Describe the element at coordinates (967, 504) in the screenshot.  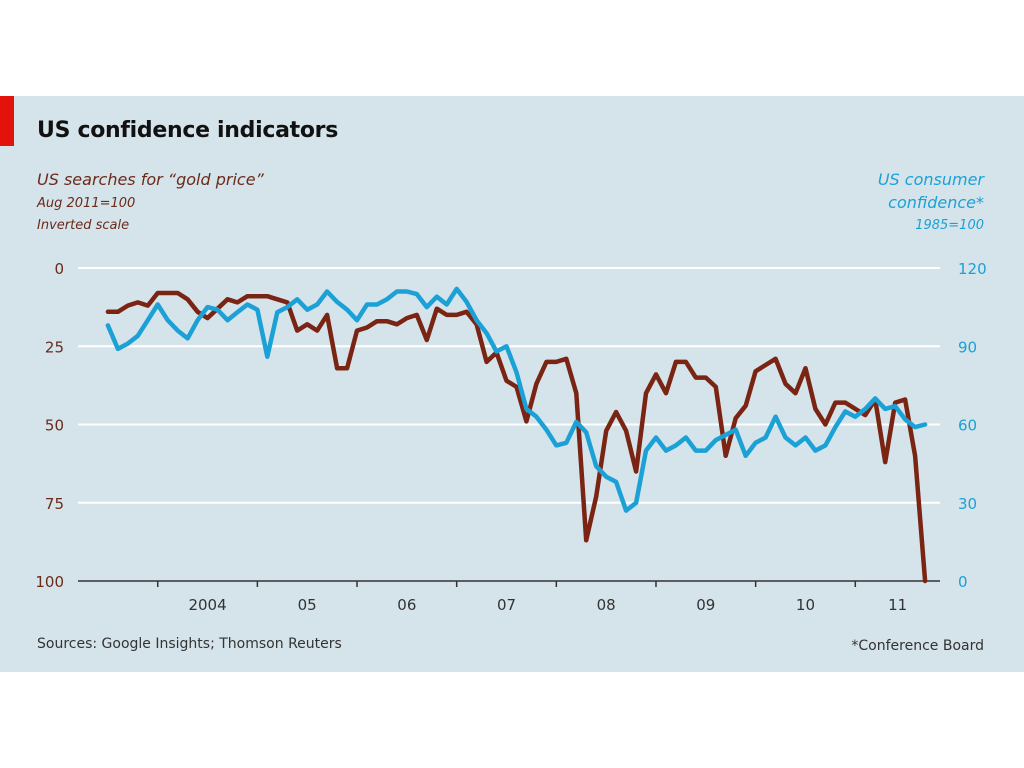
I see `right-y-tick-label: 30` at that location.